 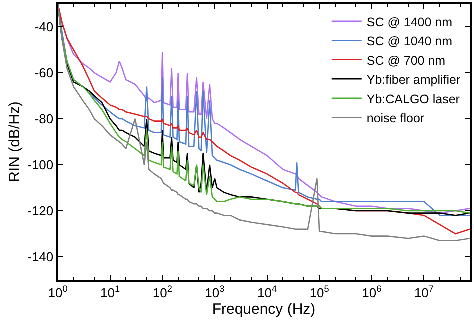 I want to click on x-tick-label: 10$^{2}$, so click(x=162, y=292).